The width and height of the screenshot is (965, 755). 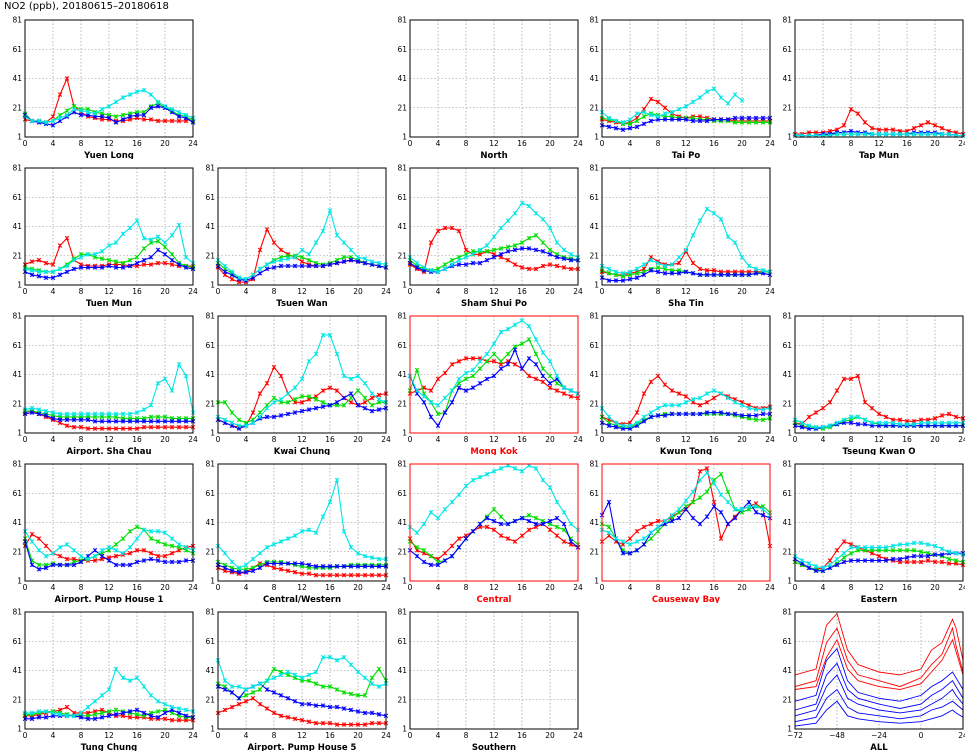 What do you see at coordinates (594, 168) in the screenshot?
I see `y-tick-label: 81` at bounding box center [594, 168].